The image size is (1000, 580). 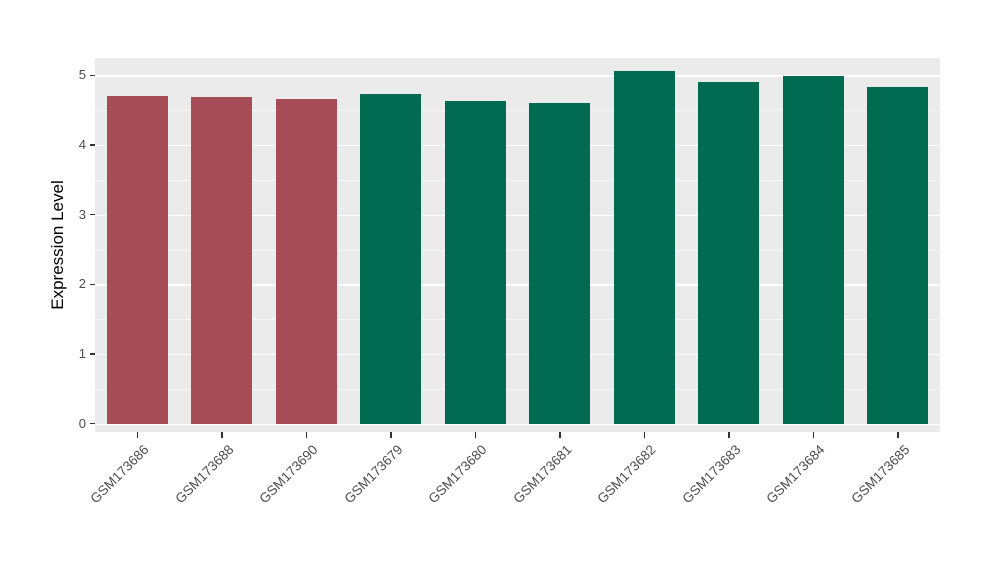 I want to click on bar-GSM173685, so click(x=898, y=255).